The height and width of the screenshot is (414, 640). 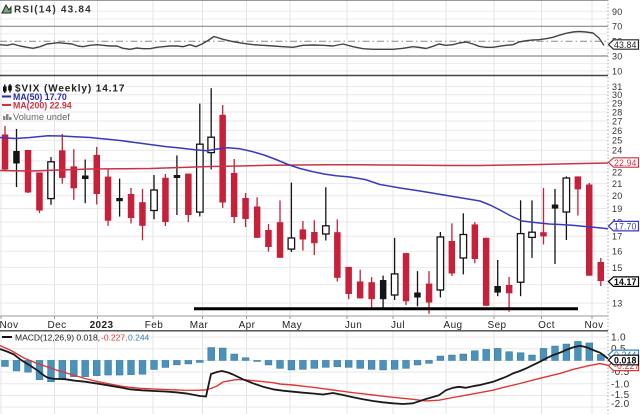 I want to click on svg-text: Aug, so click(x=453, y=325).